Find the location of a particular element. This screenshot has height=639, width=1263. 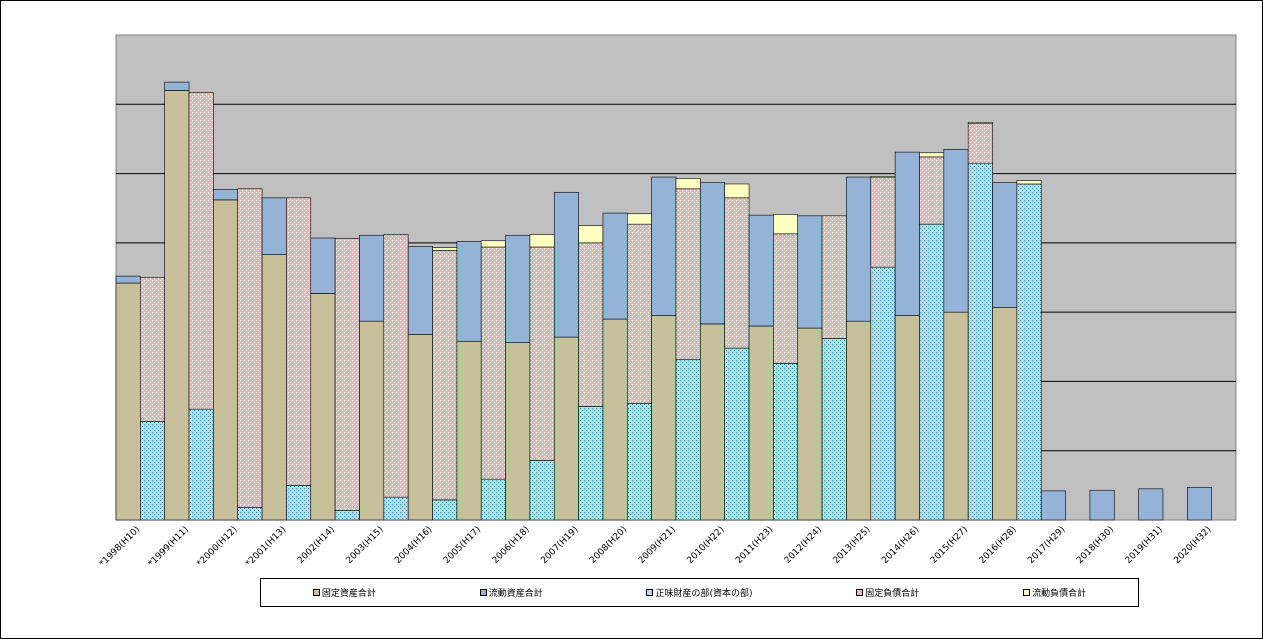

bar-asset-1-2005-h17- is located at coordinates (469, 291).